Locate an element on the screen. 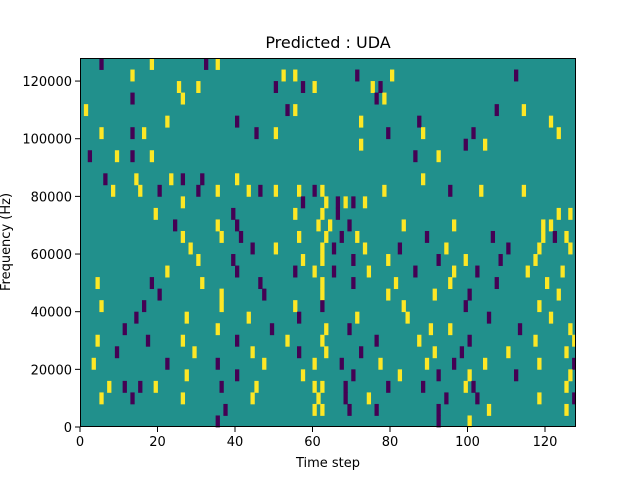 This screenshot has height=480, width=640. x-axis-label: Time step is located at coordinates (327, 463).